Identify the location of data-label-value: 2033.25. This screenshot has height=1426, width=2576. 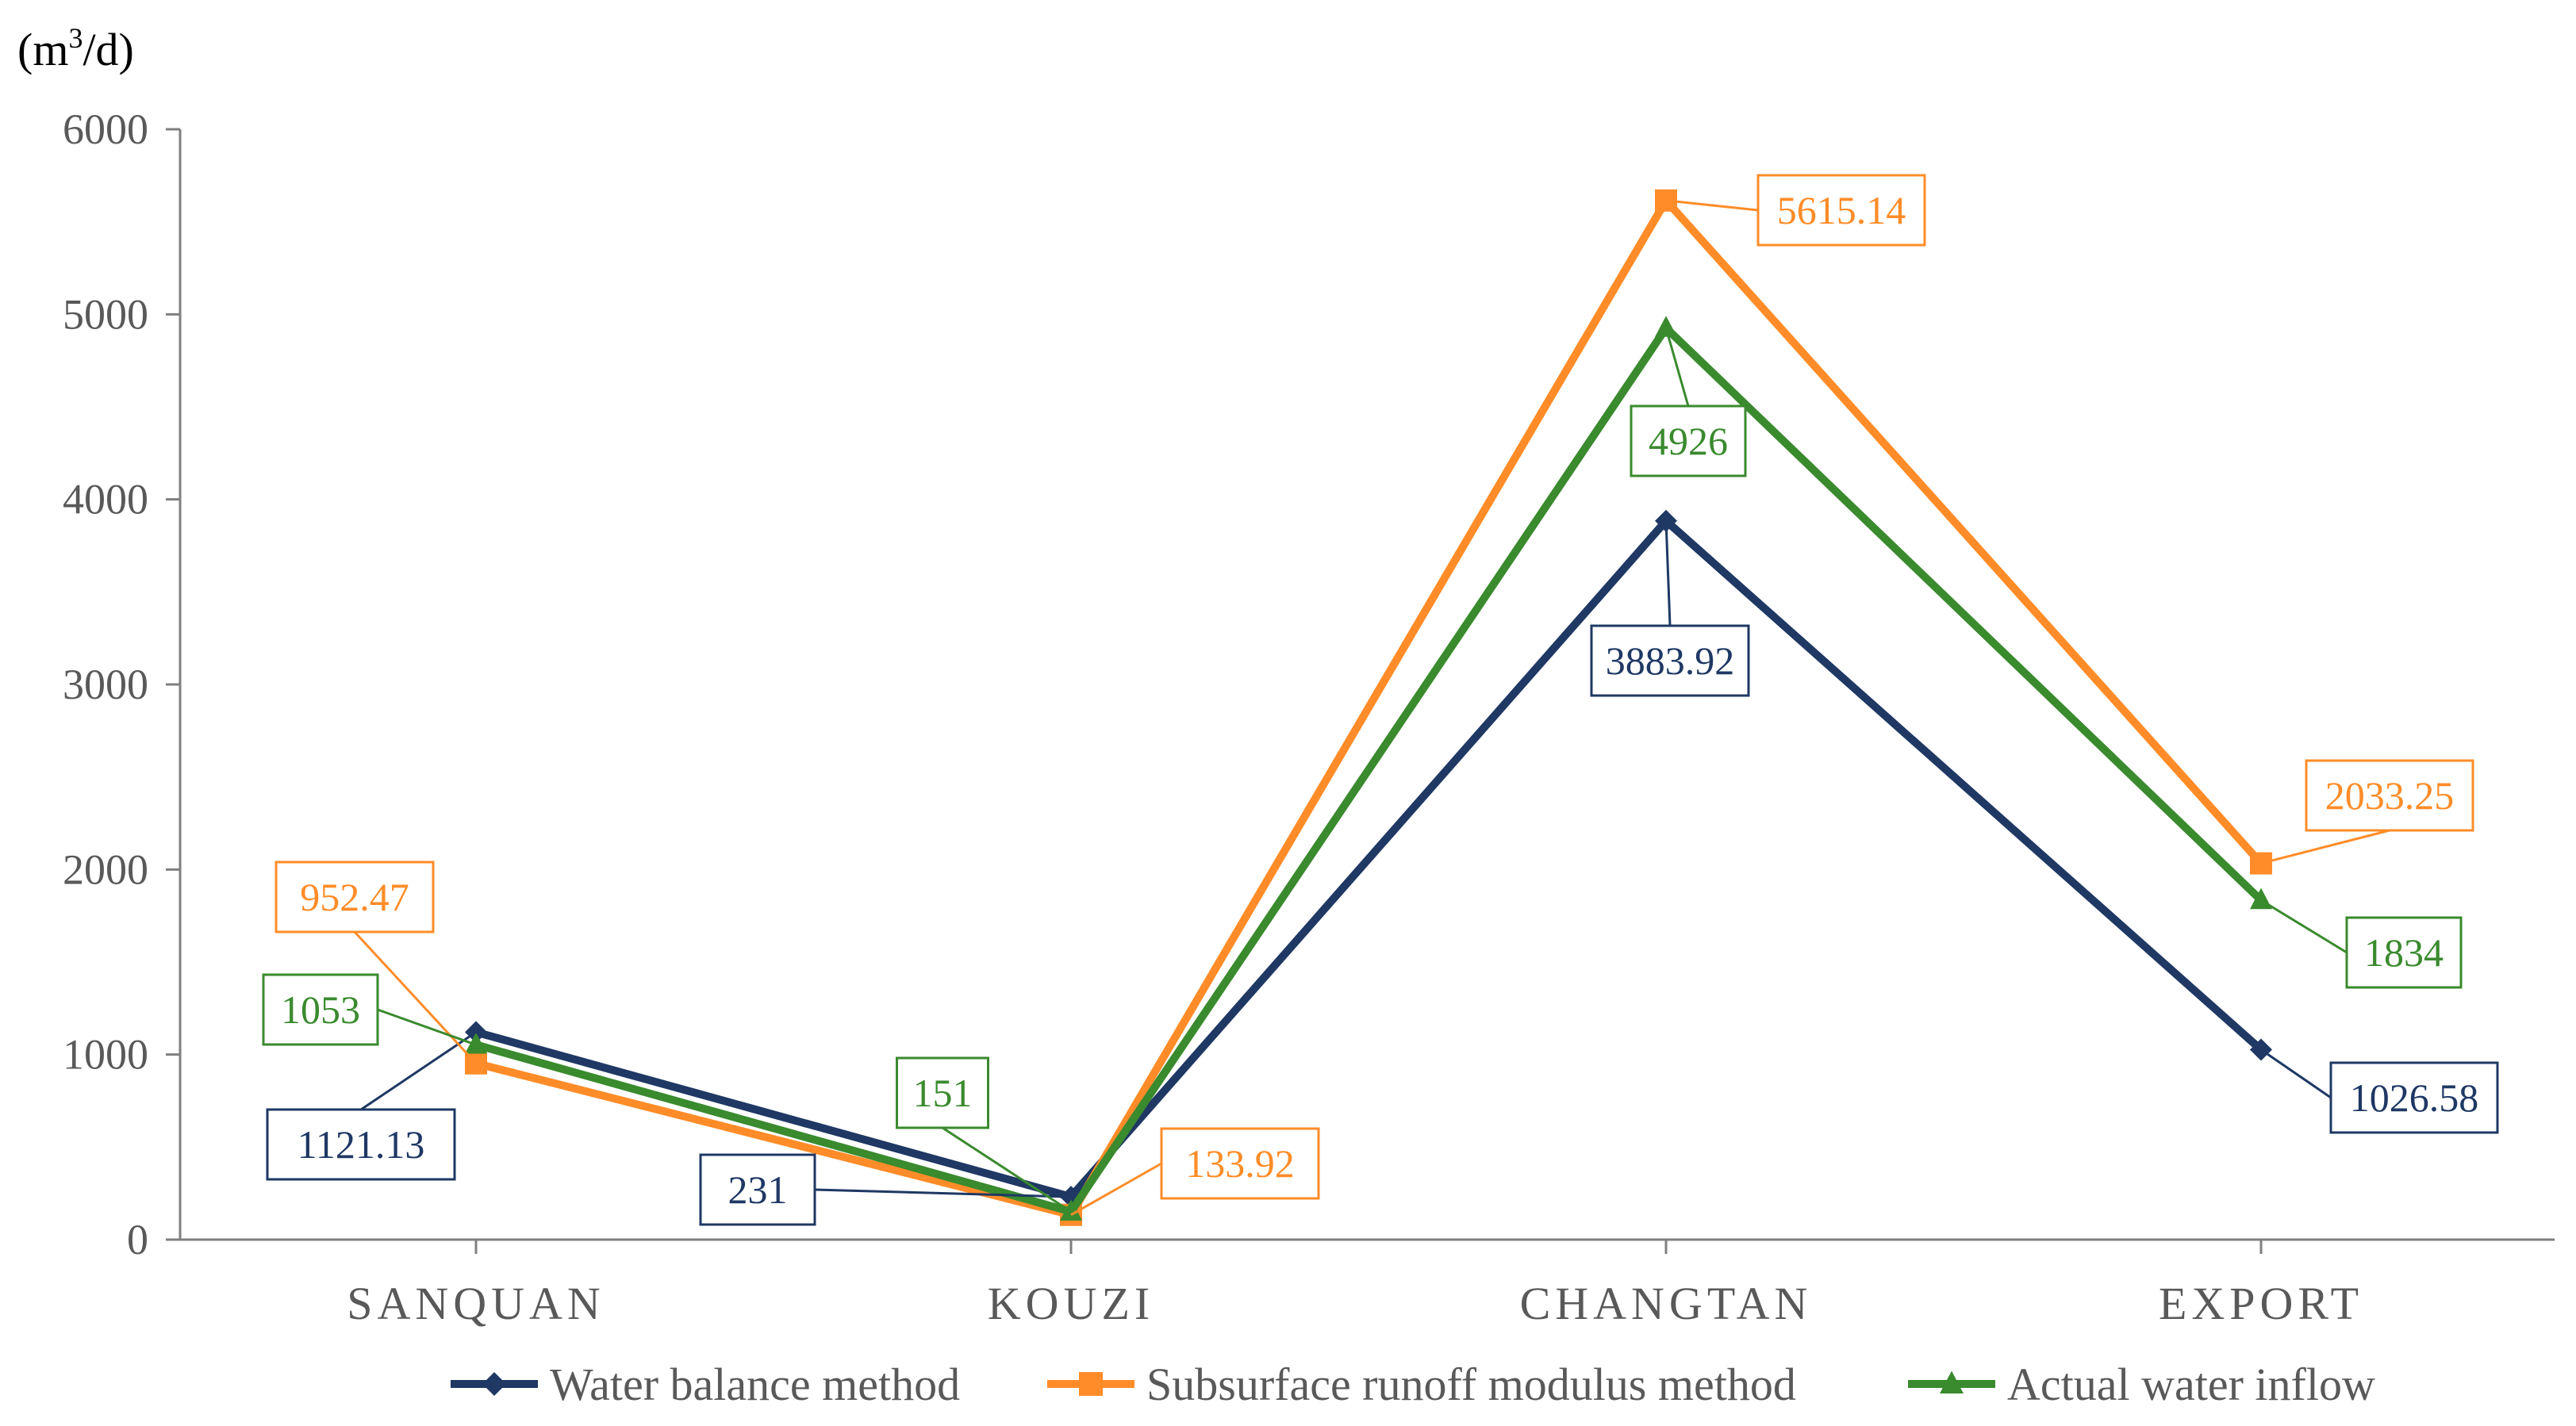
(2390, 796).